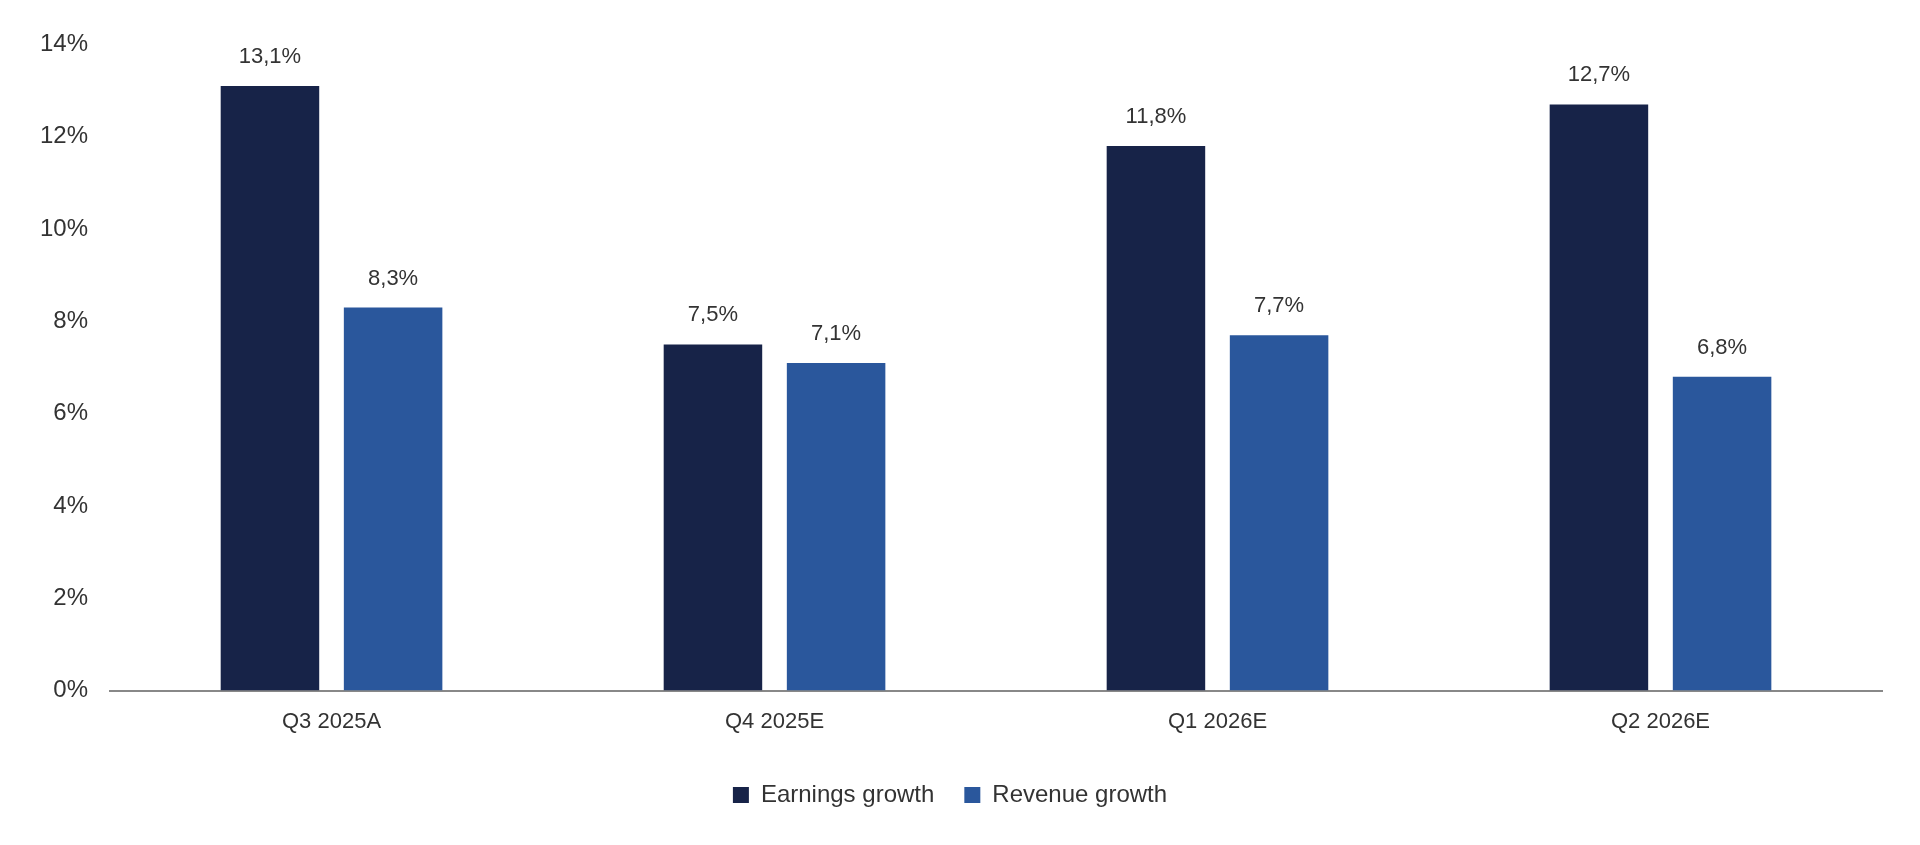  I want to click on y-tick-label: 2%, so click(71, 596).